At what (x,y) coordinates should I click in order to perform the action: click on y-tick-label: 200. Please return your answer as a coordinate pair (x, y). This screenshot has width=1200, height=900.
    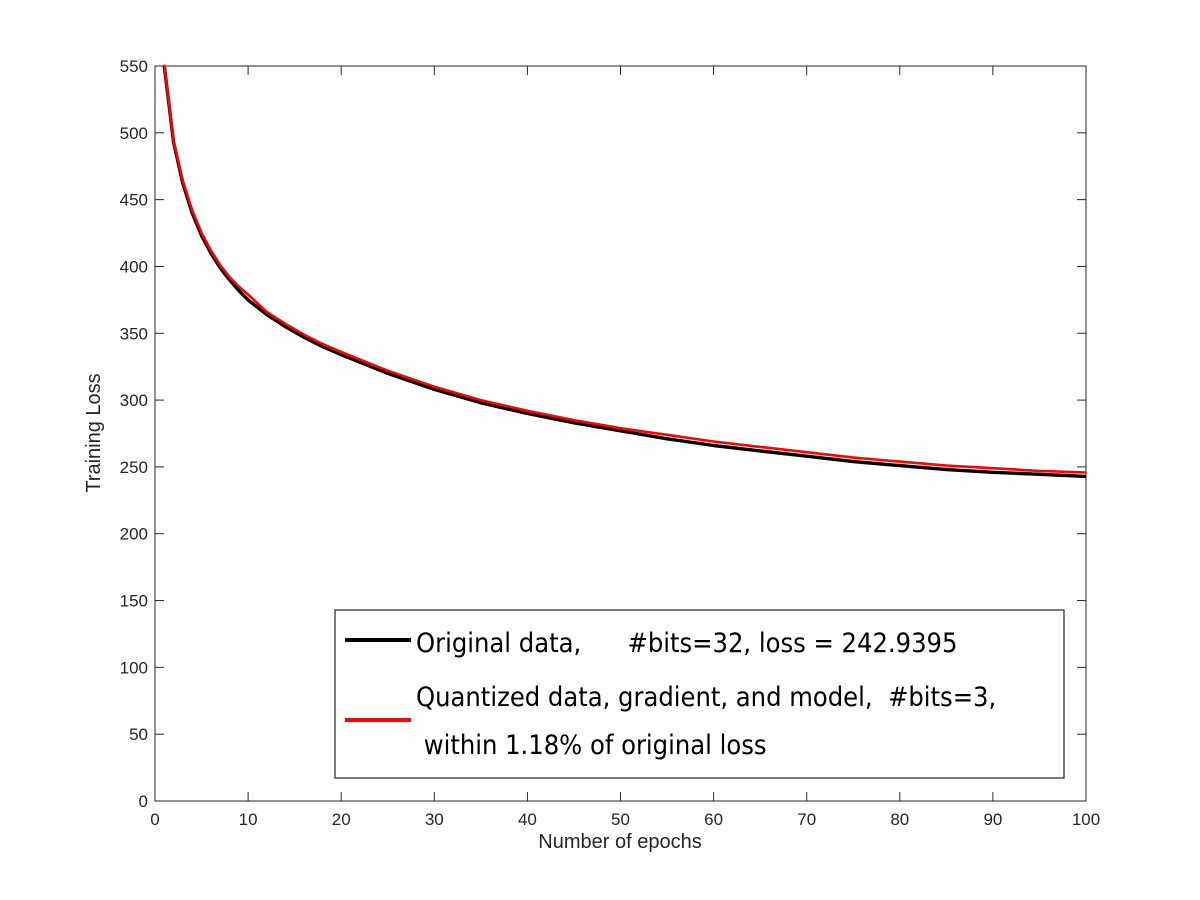
    Looking at the image, I should click on (134, 534).